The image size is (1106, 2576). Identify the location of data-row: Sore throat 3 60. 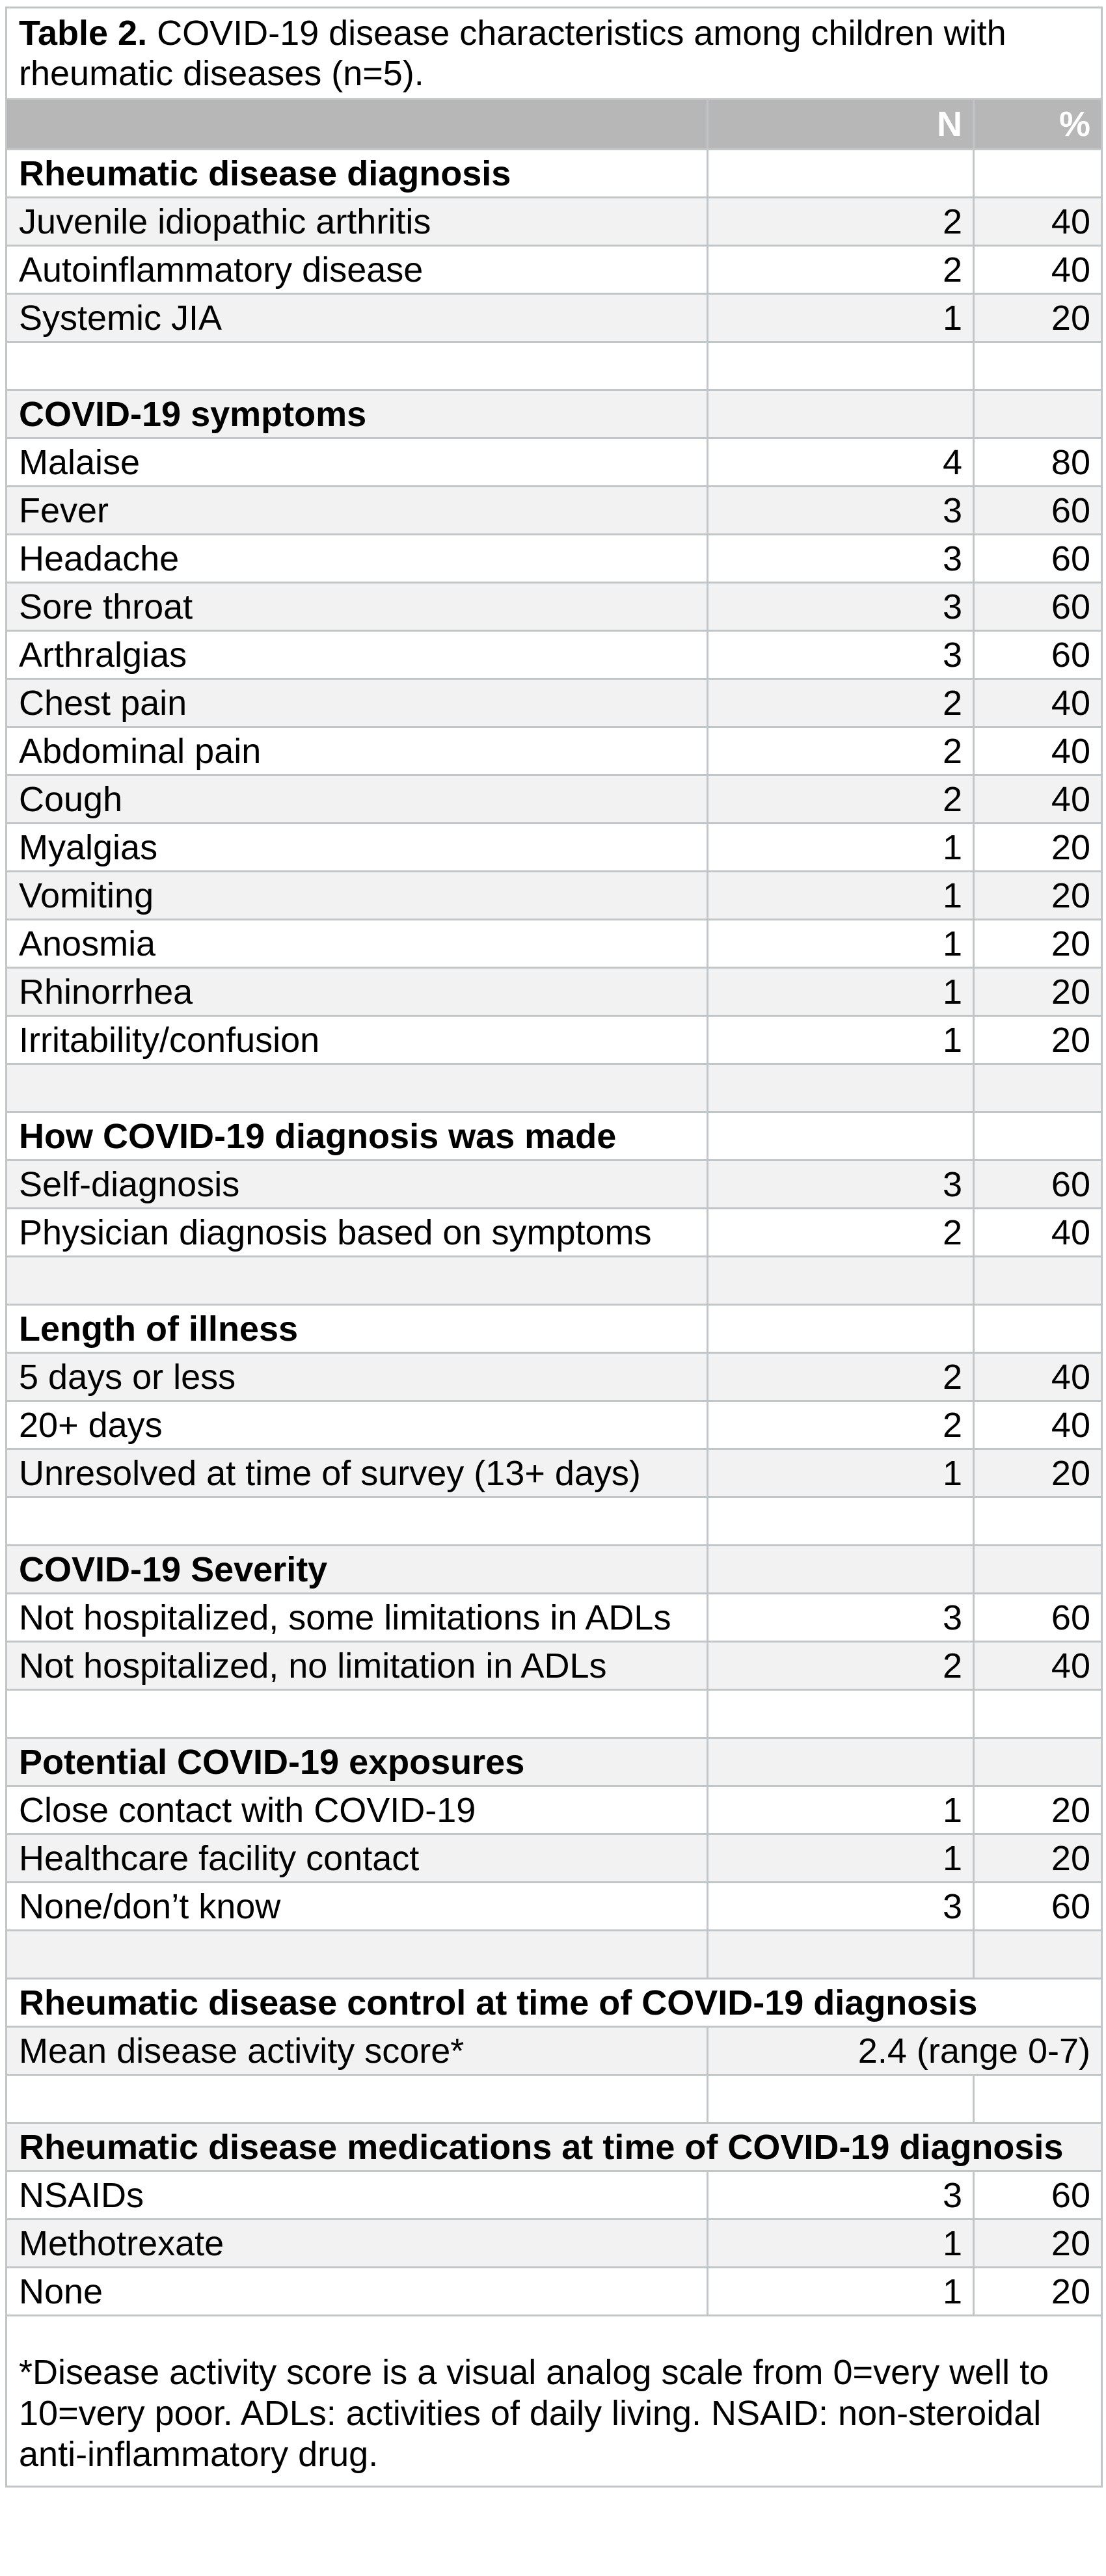
(554, 607).